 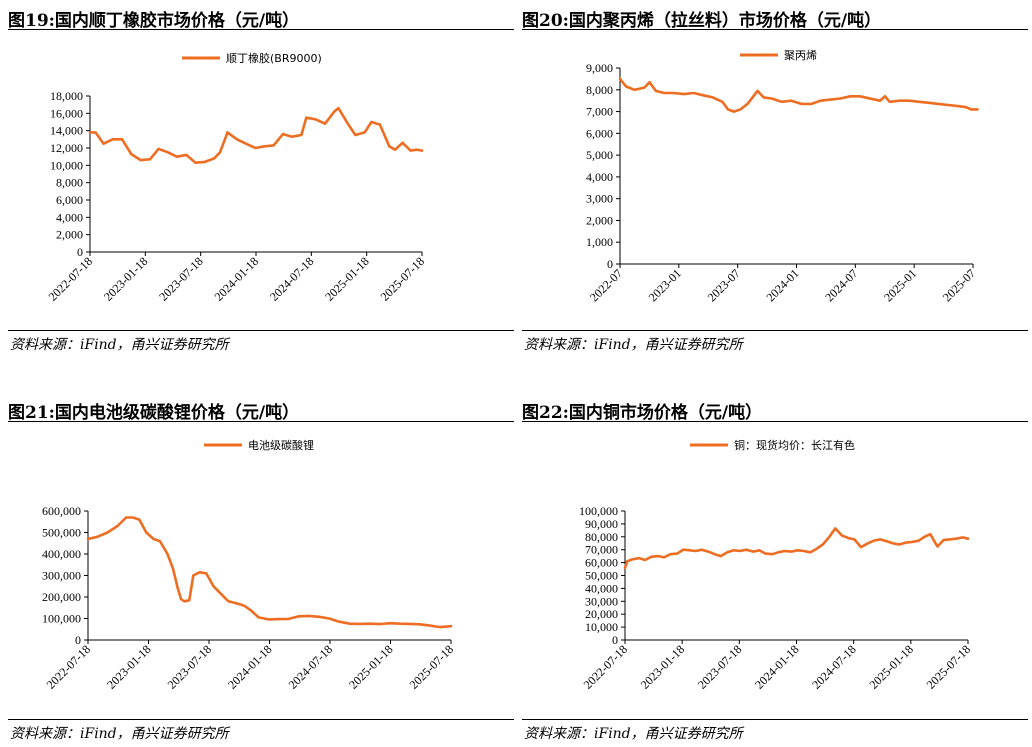 What do you see at coordinates (601, 601) in the screenshot?
I see `y-tick-label: 30,000` at bounding box center [601, 601].